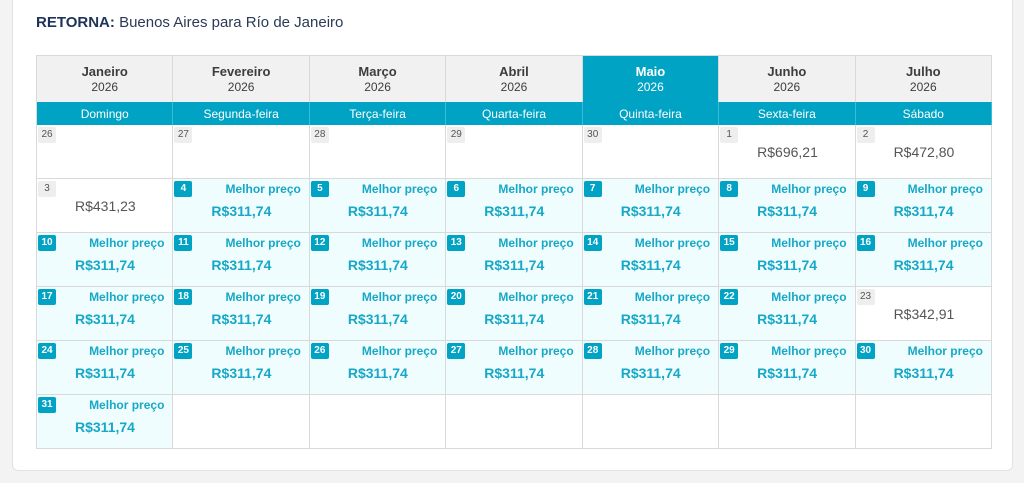  I want to click on month-name: Maio, so click(650, 71).